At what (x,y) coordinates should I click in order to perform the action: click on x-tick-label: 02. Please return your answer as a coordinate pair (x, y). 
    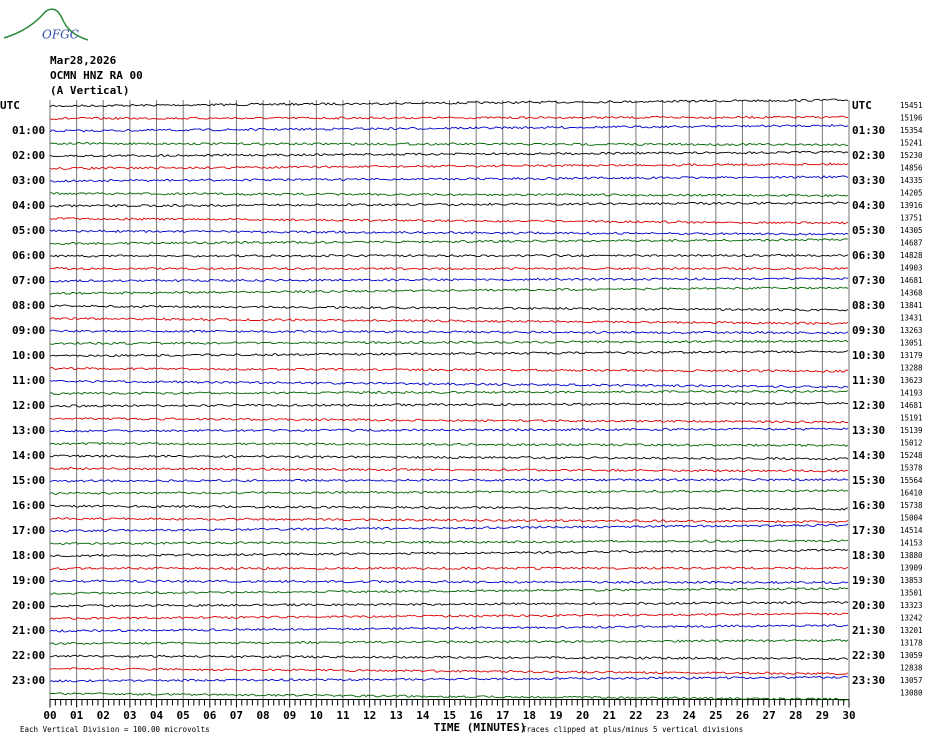
    Looking at the image, I should click on (103, 715).